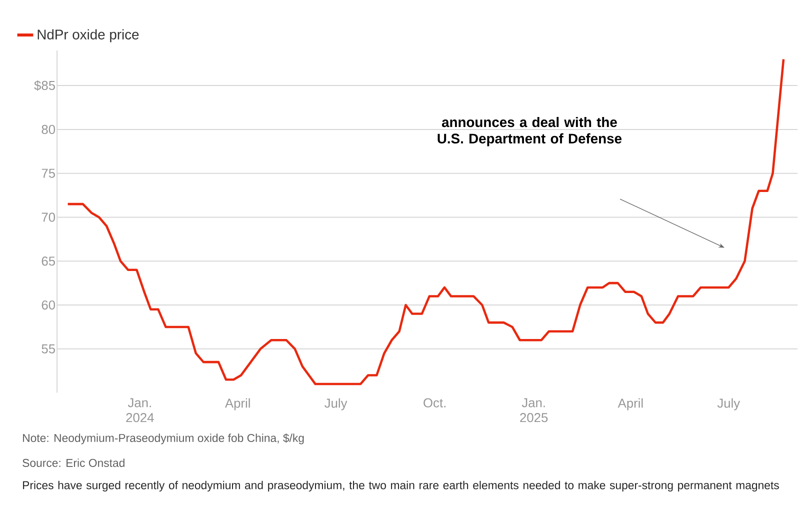 Image resolution: width=798 pixels, height=510 pixels. What do you see at coordinates (73, 463) in the screenshot?
I see `source-note: Source: Eric Onstad` at bounding box center [73, 463].